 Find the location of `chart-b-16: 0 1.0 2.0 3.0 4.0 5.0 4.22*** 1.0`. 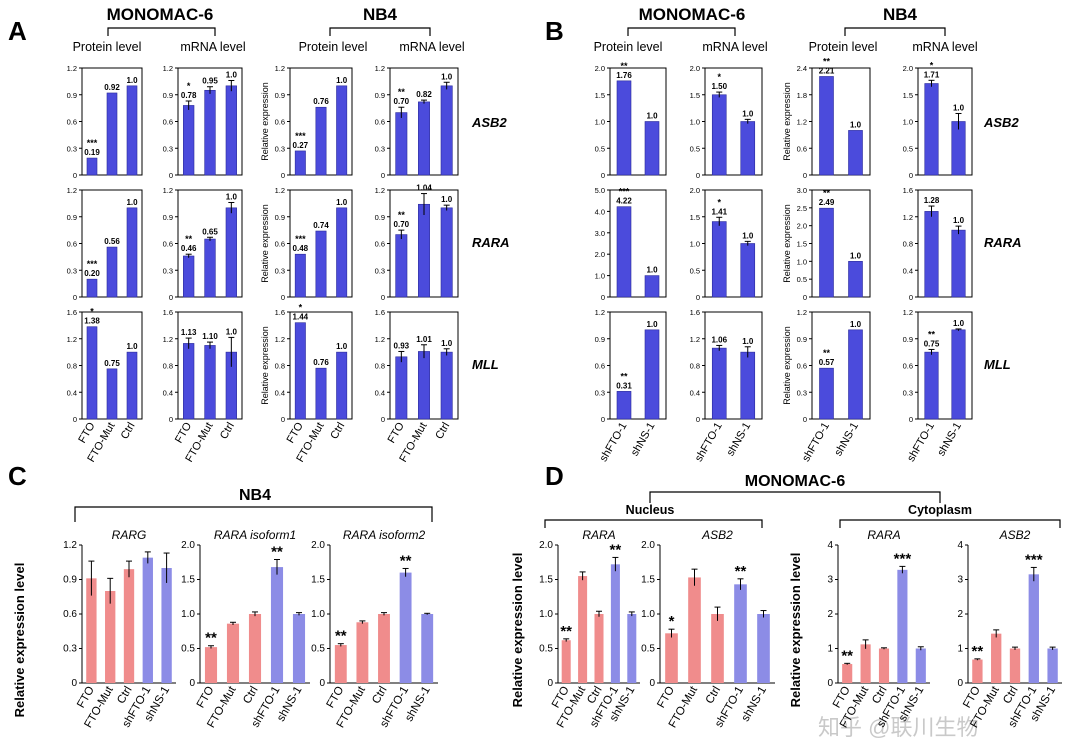

chart-b-16: 0 1.0 2.0 3.0 4.0 5.0 4.22*** 1.0 is located at coordinates (631, 244).